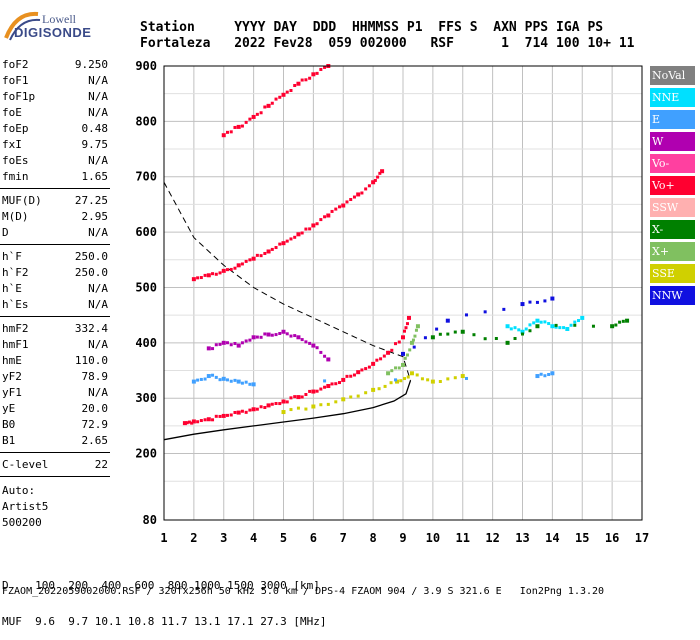  Describe the element at coordinates (59, 19) in the screenshot. I see `logo-text-lowell: Lowell` at that location.